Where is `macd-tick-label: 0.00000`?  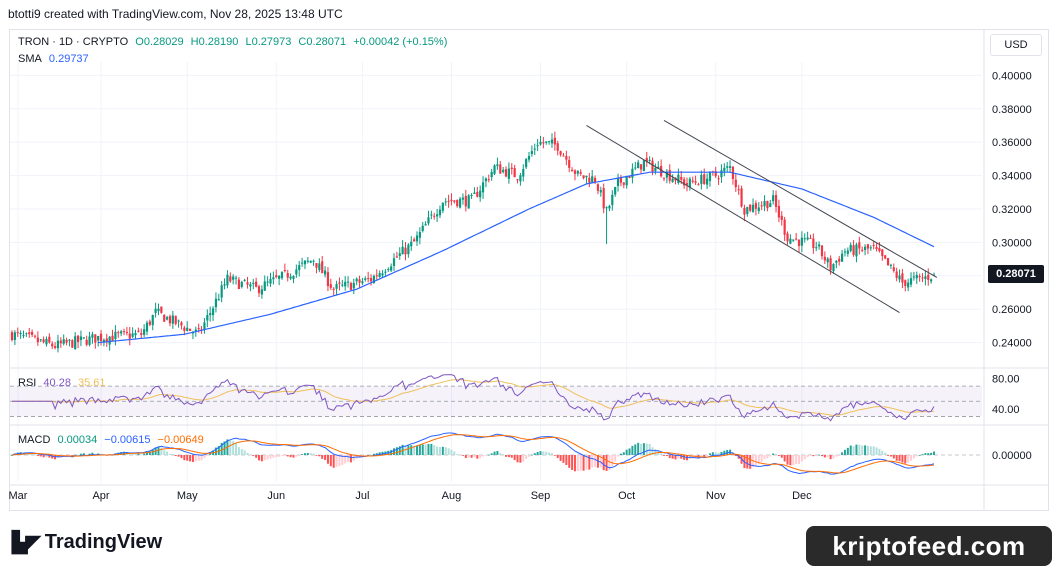
macd-tick-label: 0.00000 is located at coordinates (1012, 456).